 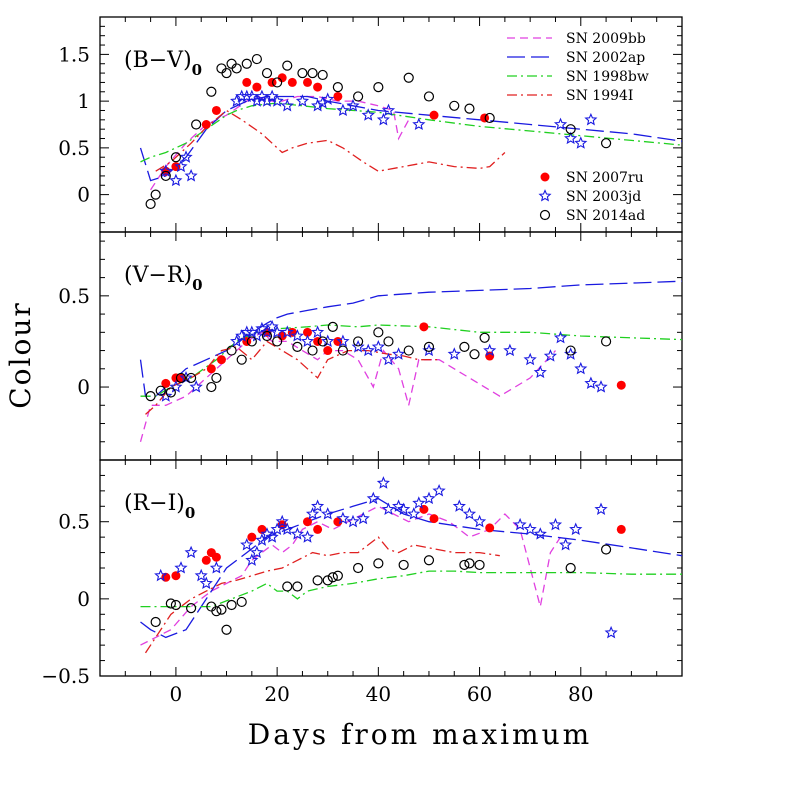 What do you see at coordinates (74, 54) in the screenshot?
I see `y-tick-label: 1.5` at bounding box center [74, 54].